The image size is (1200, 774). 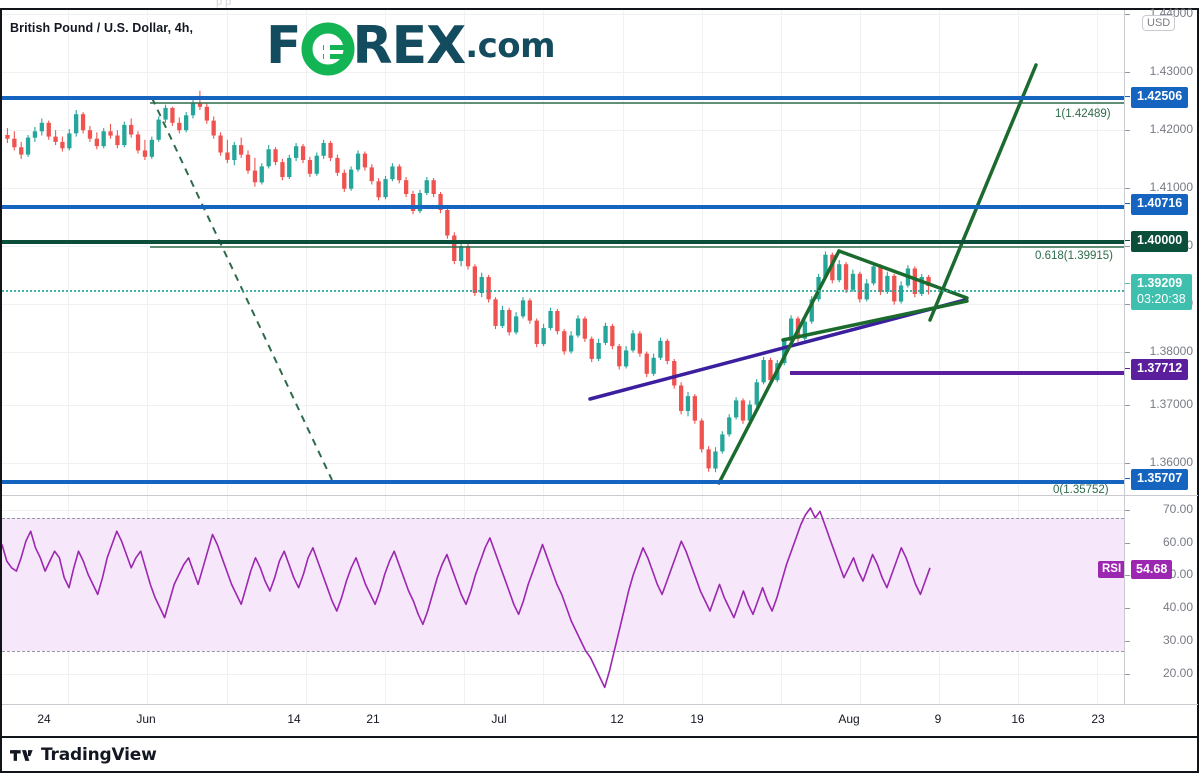 I want to click on rsi-level-30-line, so click(x=563, y=651).